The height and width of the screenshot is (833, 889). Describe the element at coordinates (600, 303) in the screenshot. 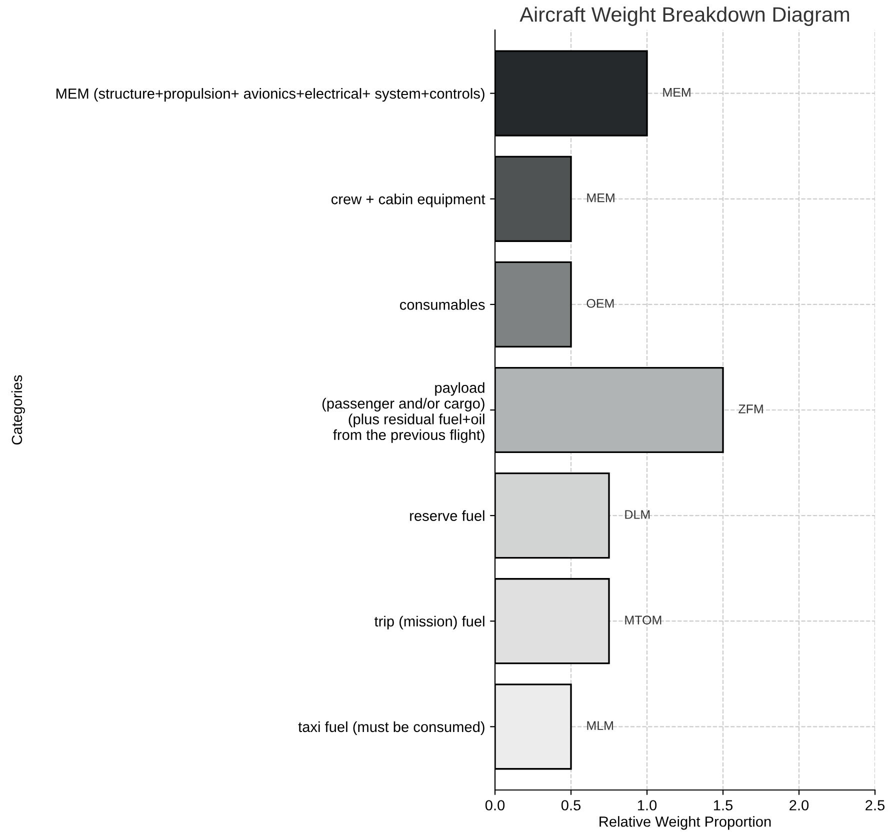

I see `data-label: OEM` at that location.